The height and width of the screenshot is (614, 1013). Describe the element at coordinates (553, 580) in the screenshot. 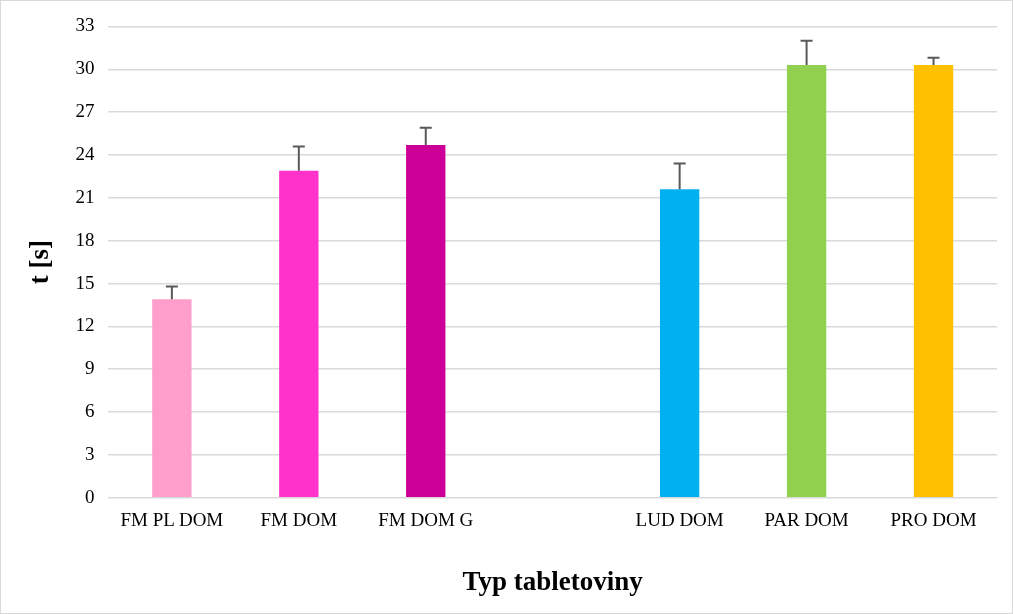

I see `x-axis-title: Typ tabletoviny` at that location.